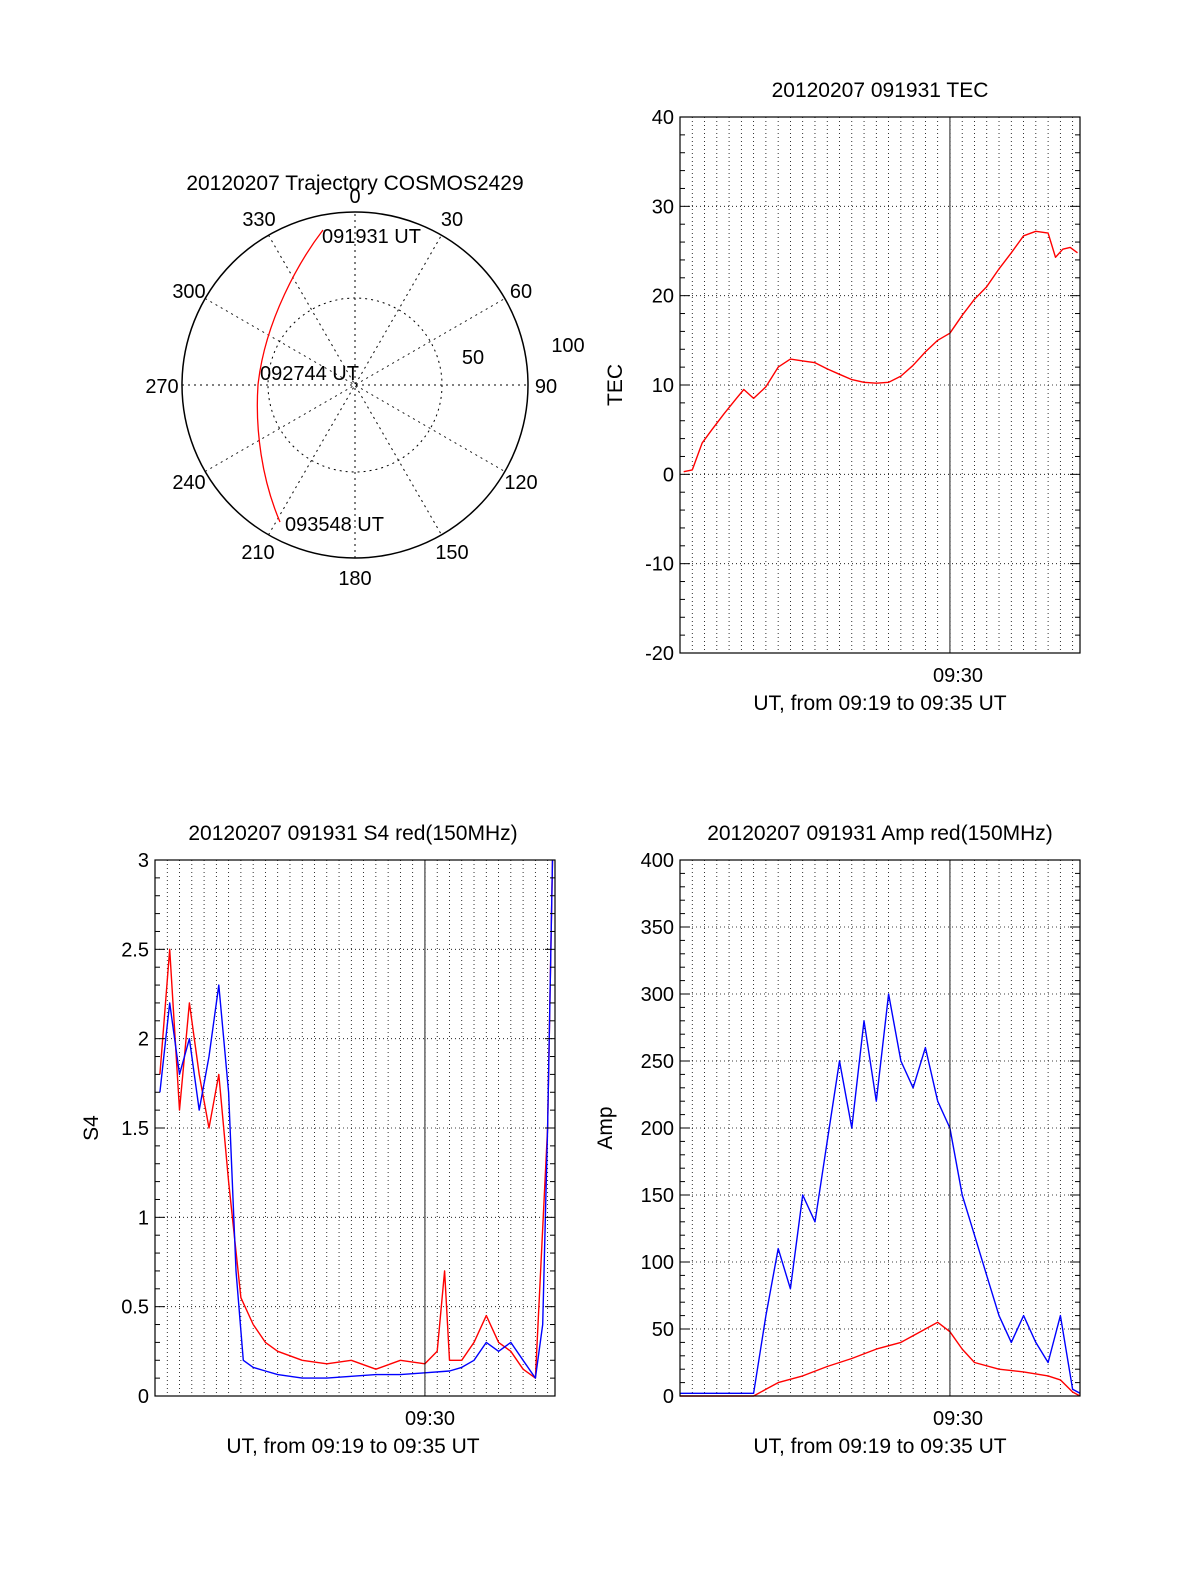 Image resolution: width=1200 pixels, height=1575 pixels. What do you see at coordinates (352, 1446) in the screenshot?
I see `s4-x-label: UT, from 09:19 to 09:35 UT` at bounding box center [352, 1446].